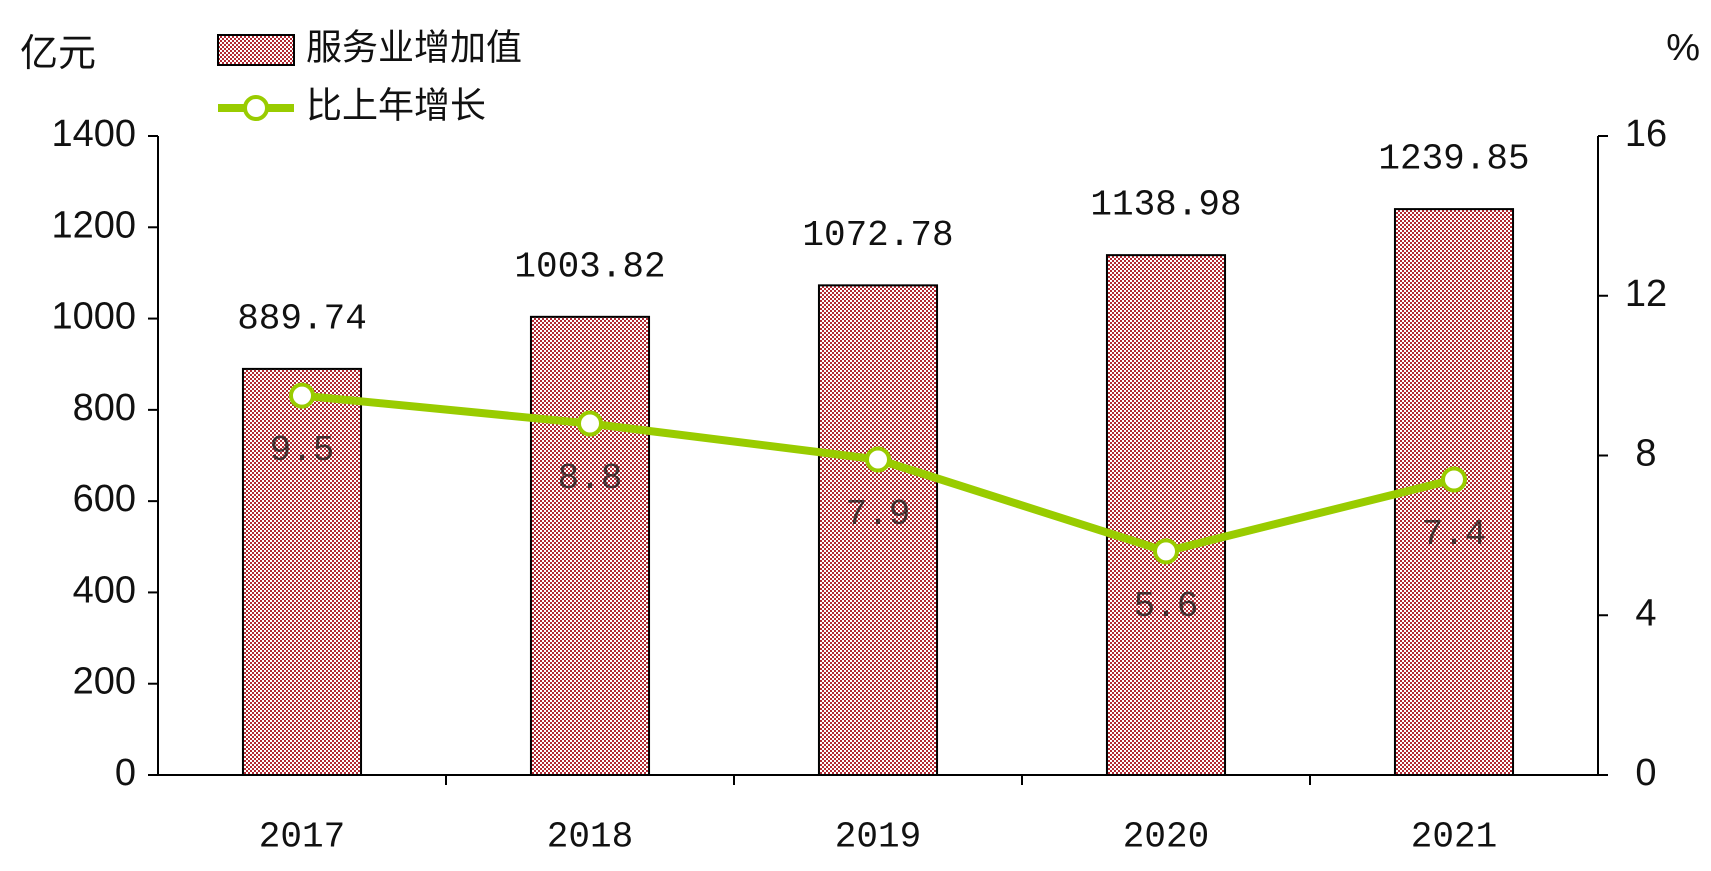  I want to click on legend-label: 比上年增长, so click(396, 105).